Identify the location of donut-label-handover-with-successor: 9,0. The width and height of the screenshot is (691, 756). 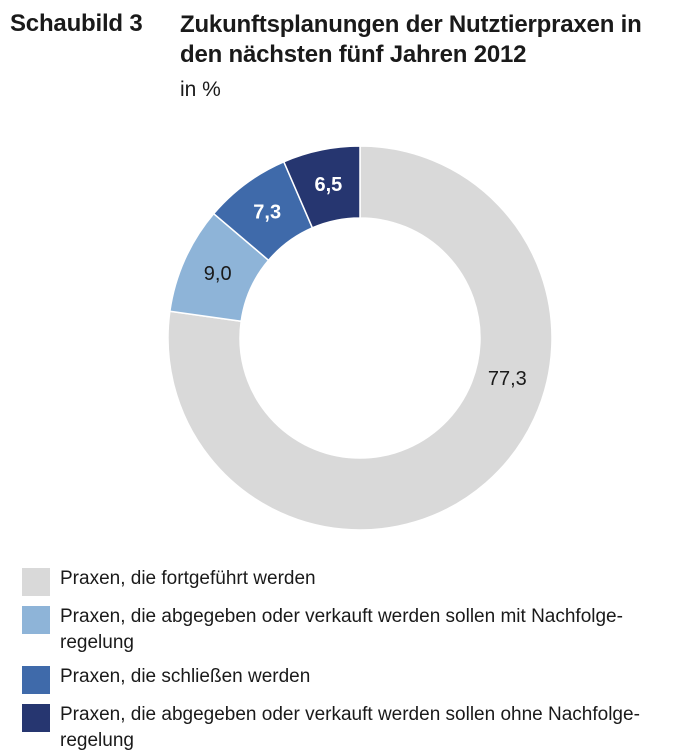
(218, 274).